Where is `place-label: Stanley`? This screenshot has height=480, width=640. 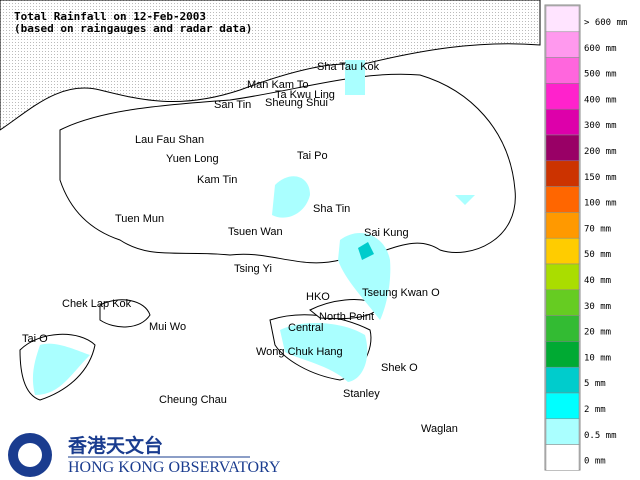 place-label: Stanley is located at coordinates (361, 394).